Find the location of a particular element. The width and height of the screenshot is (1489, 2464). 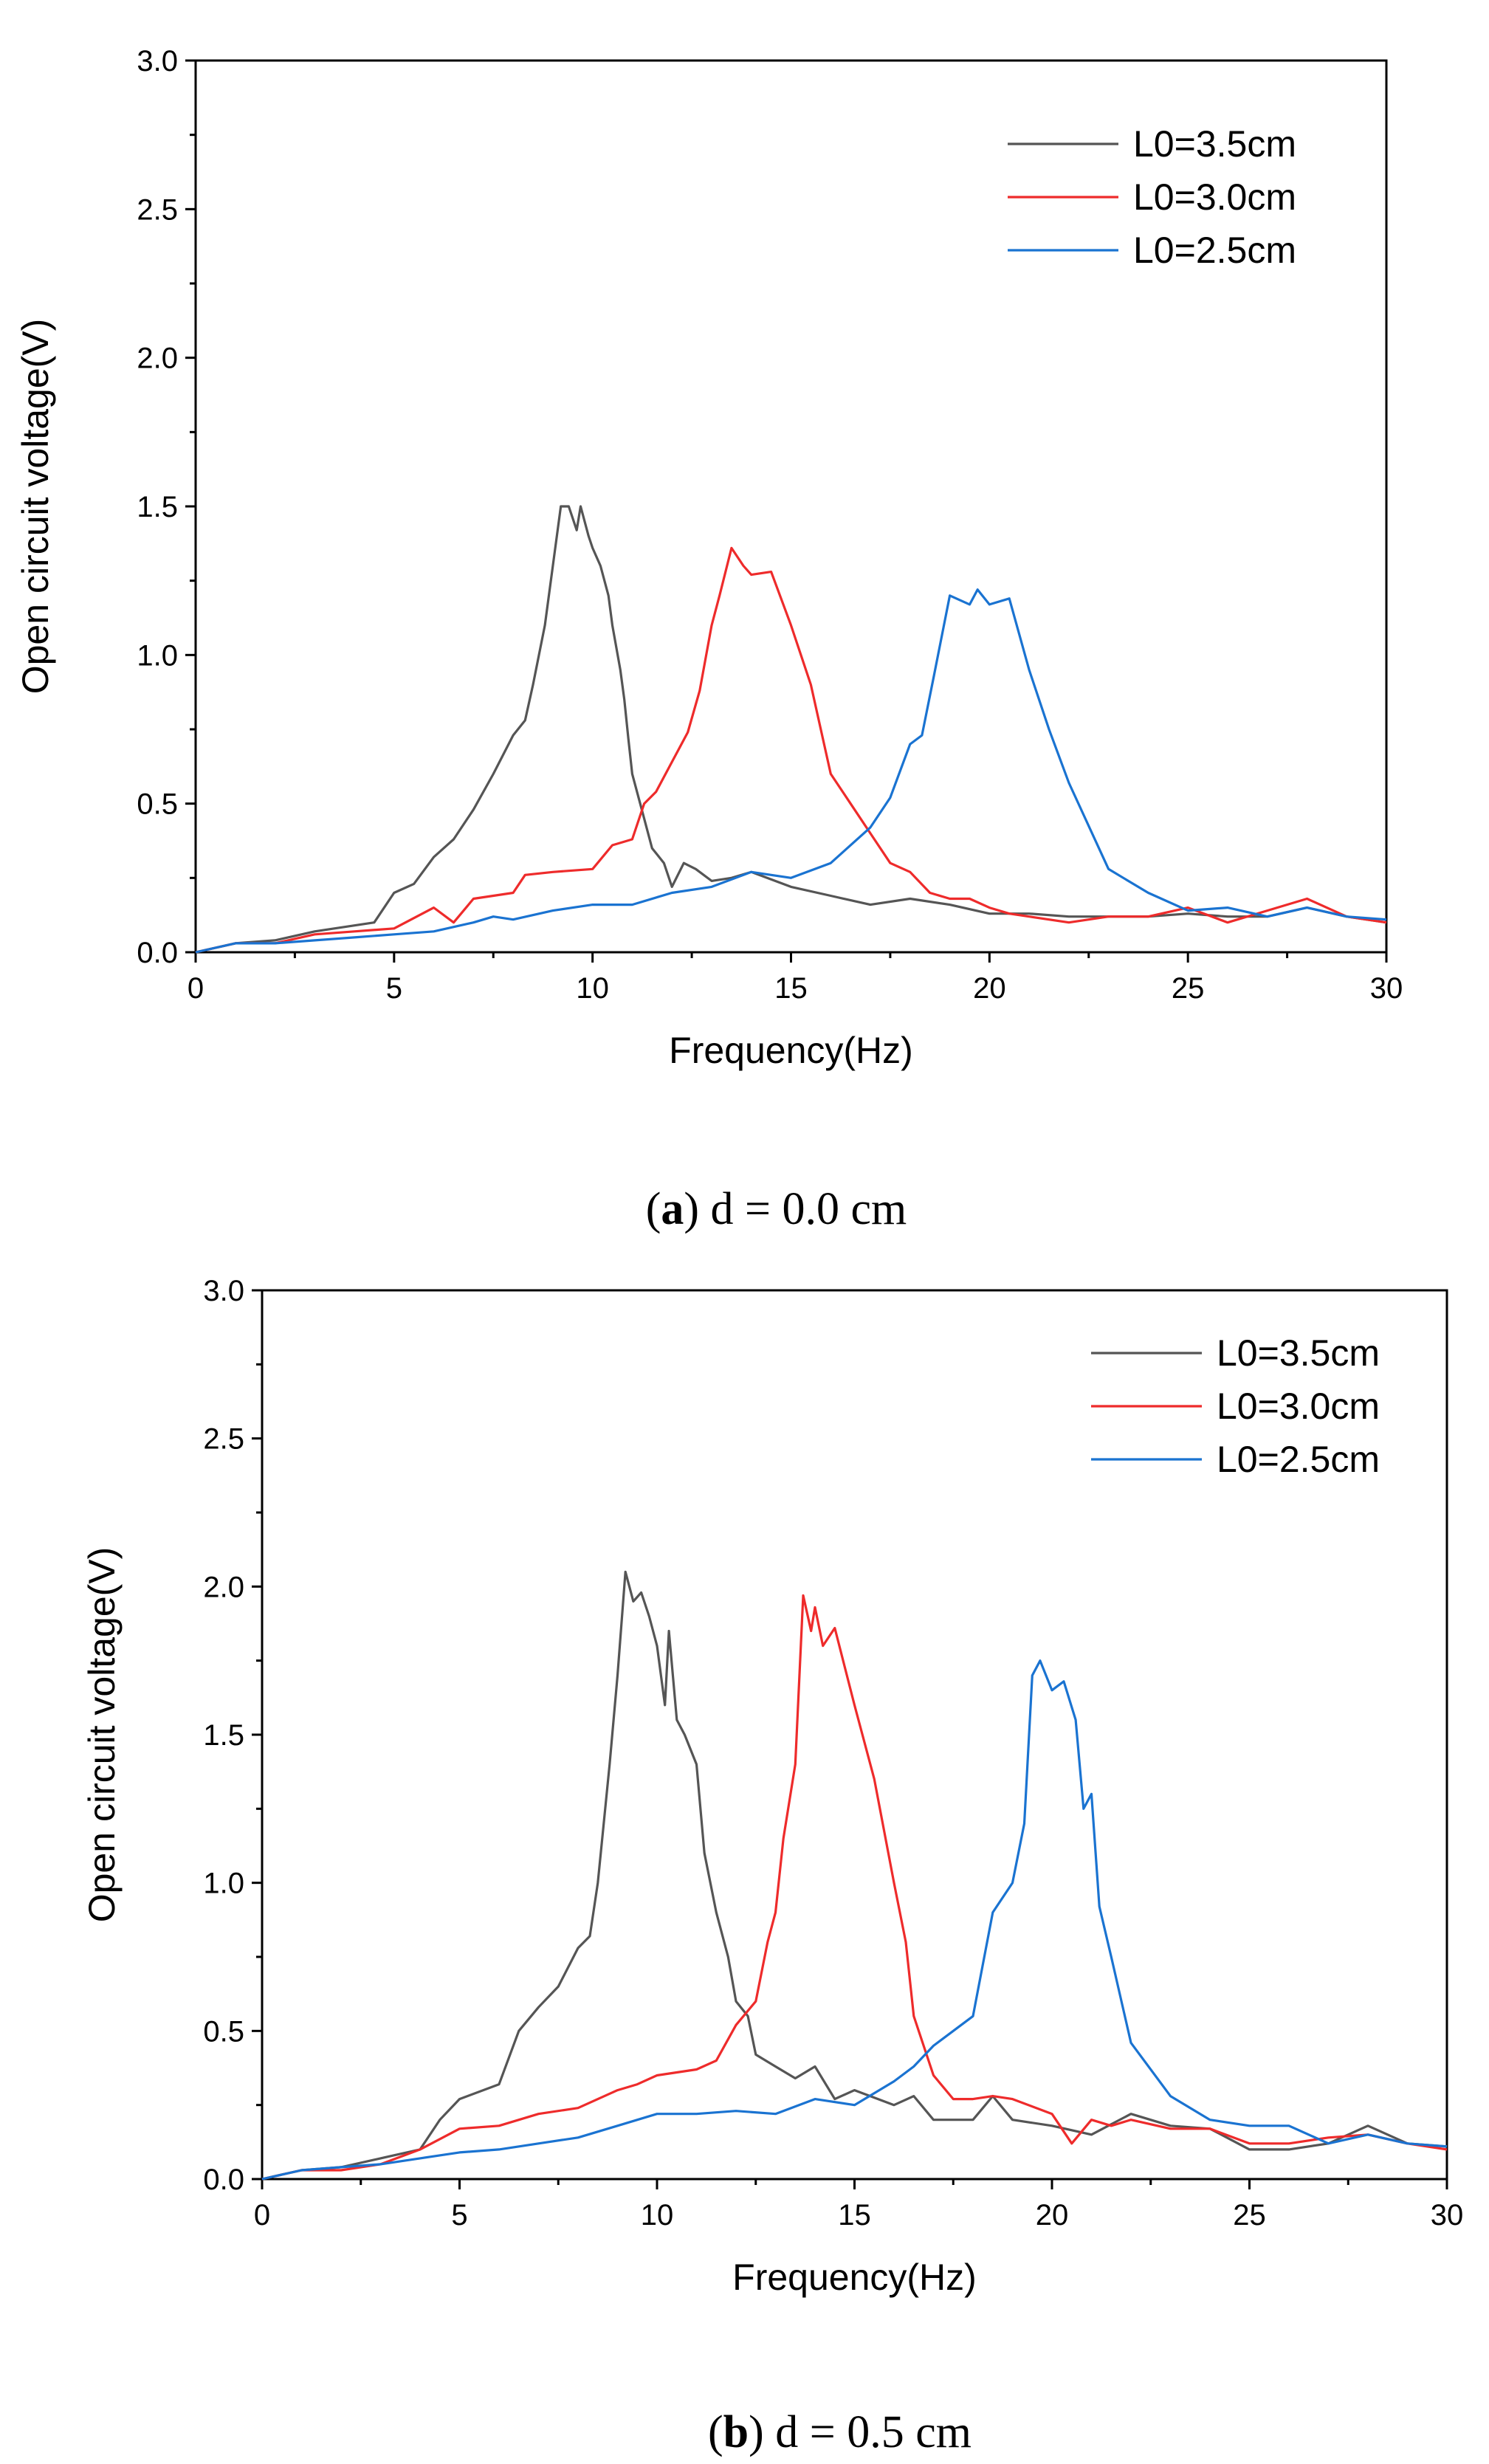

figure-caption: (a) d = 0.0 cm is located at coordinates (777, 1209).